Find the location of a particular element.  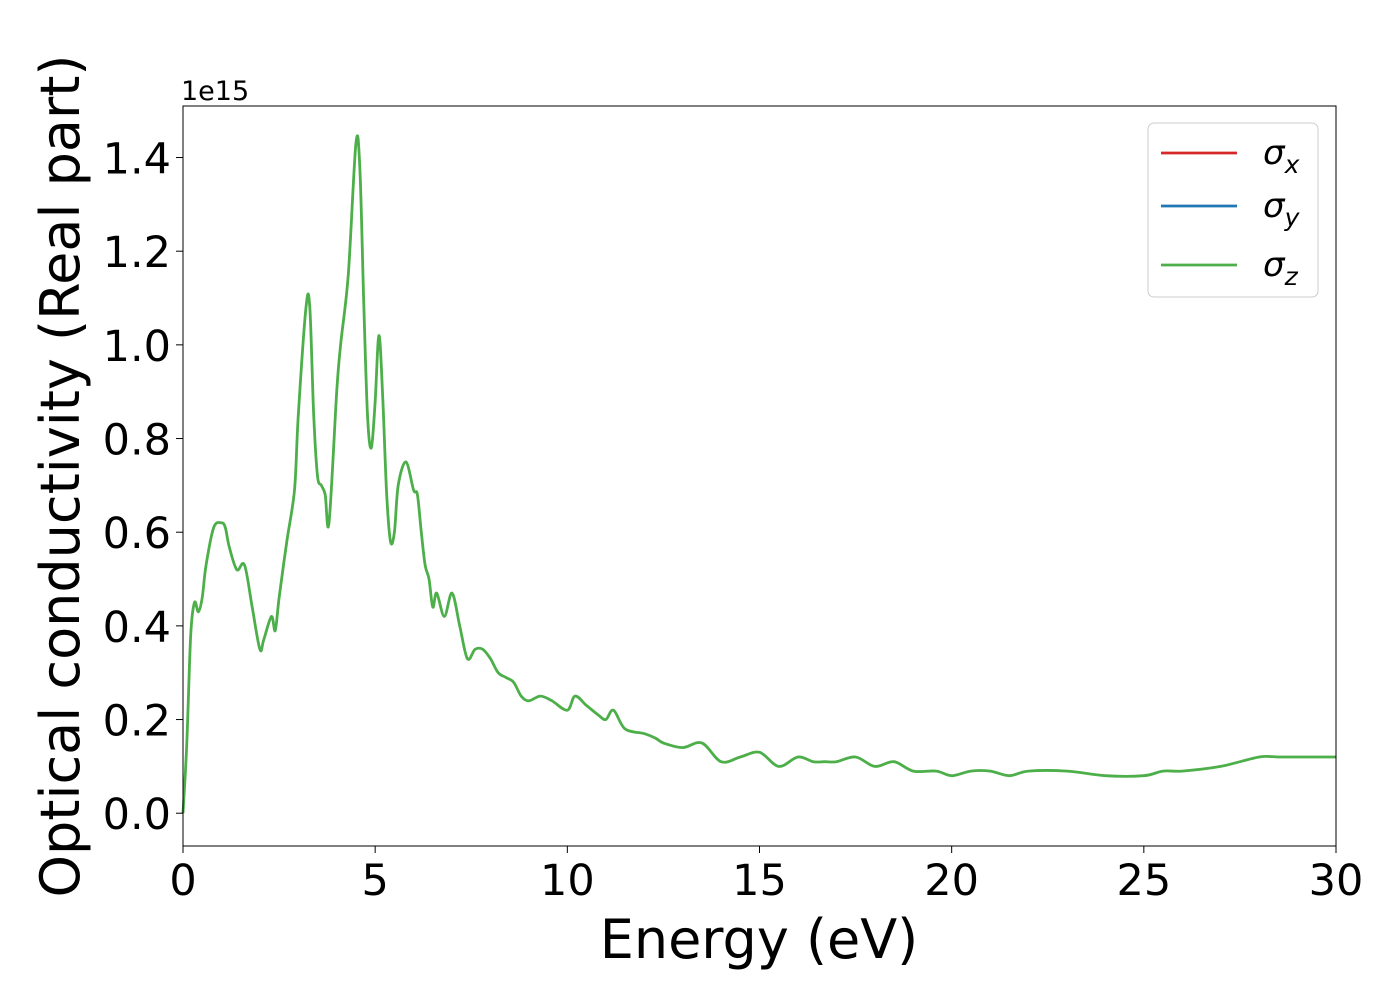

legend-label-y: σy is located at coordinates (1282, 209).